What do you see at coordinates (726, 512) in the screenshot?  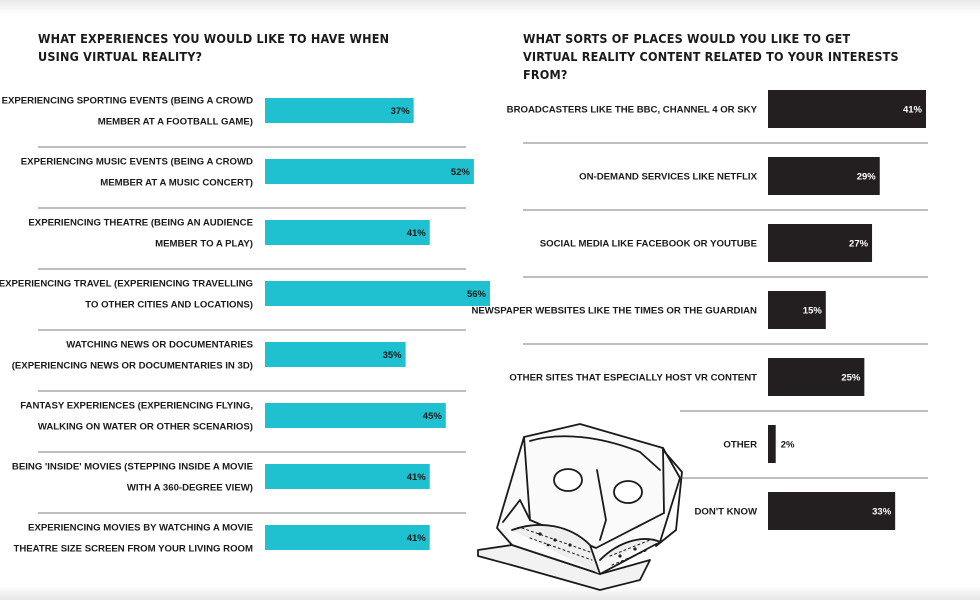 I see `category-label: DON'T KNOW` at bounding box center [726, 512].